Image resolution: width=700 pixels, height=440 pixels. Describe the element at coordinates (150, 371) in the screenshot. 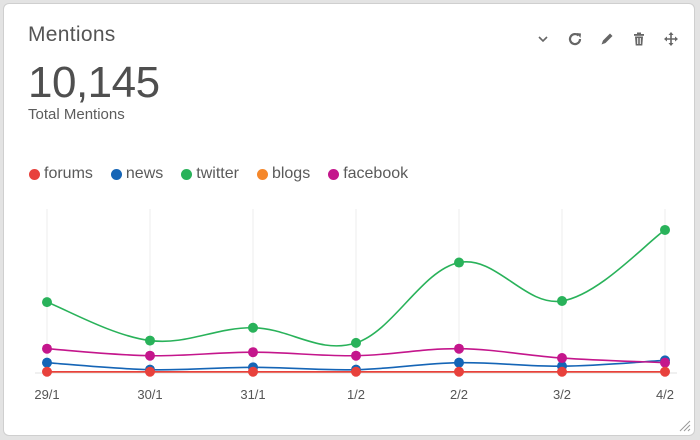

I see `point-forums-30/1` at that location.